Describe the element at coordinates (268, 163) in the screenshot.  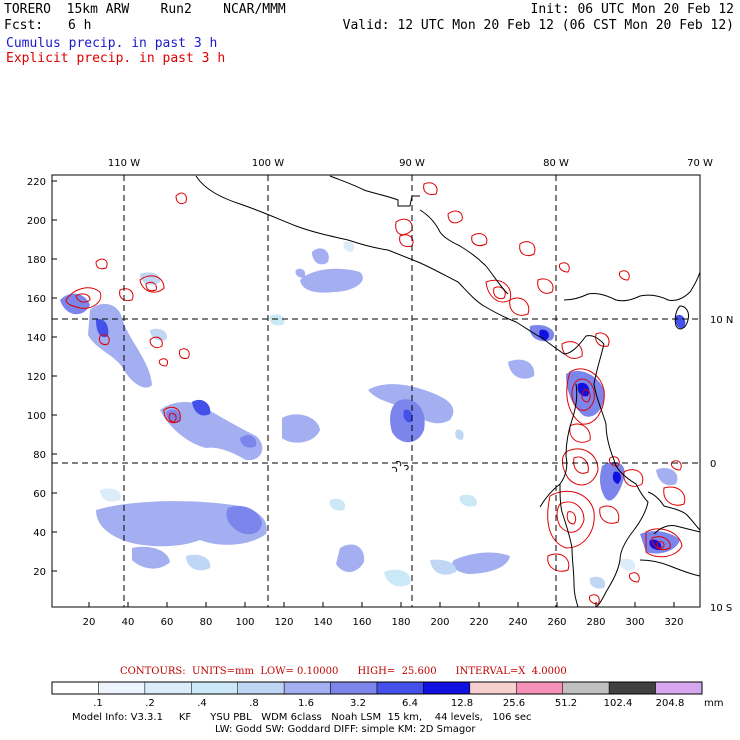
I see `lon-label-100w: 100 W` at that location.